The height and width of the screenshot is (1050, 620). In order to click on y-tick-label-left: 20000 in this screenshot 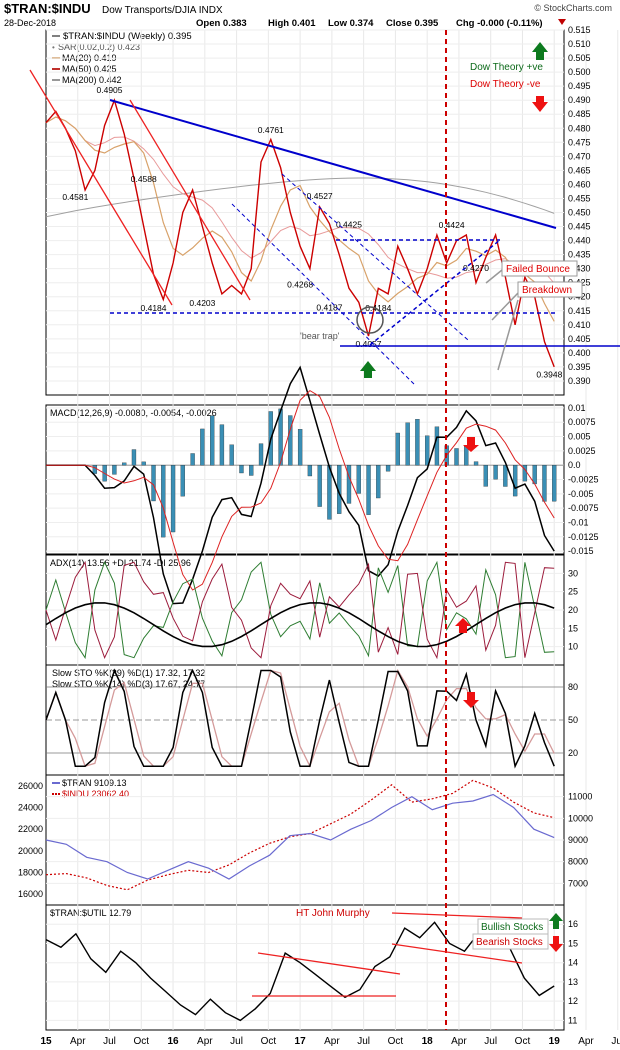, I will do `click(30, 851)`.